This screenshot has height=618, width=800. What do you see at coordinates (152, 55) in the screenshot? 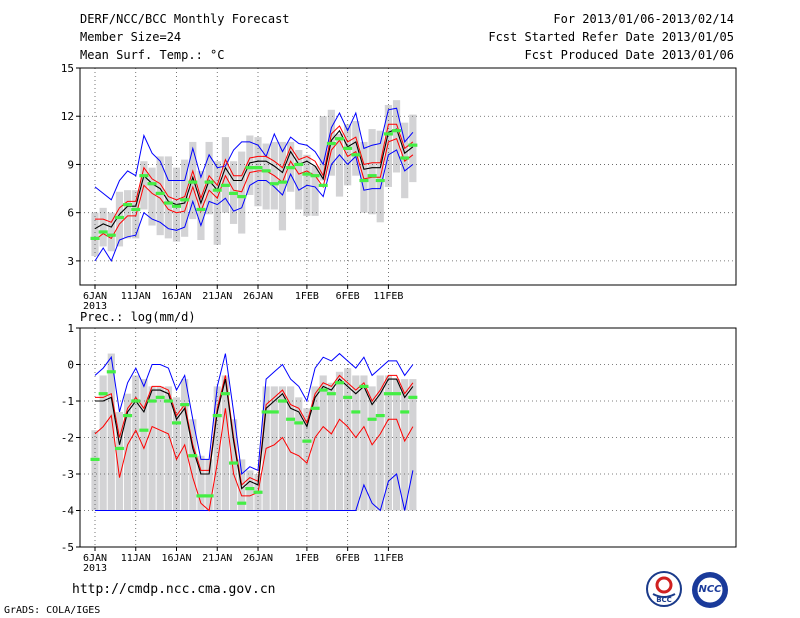
I see `variable-label: Mean Surf. Temp.: °C` at bounding box center [152, 55].